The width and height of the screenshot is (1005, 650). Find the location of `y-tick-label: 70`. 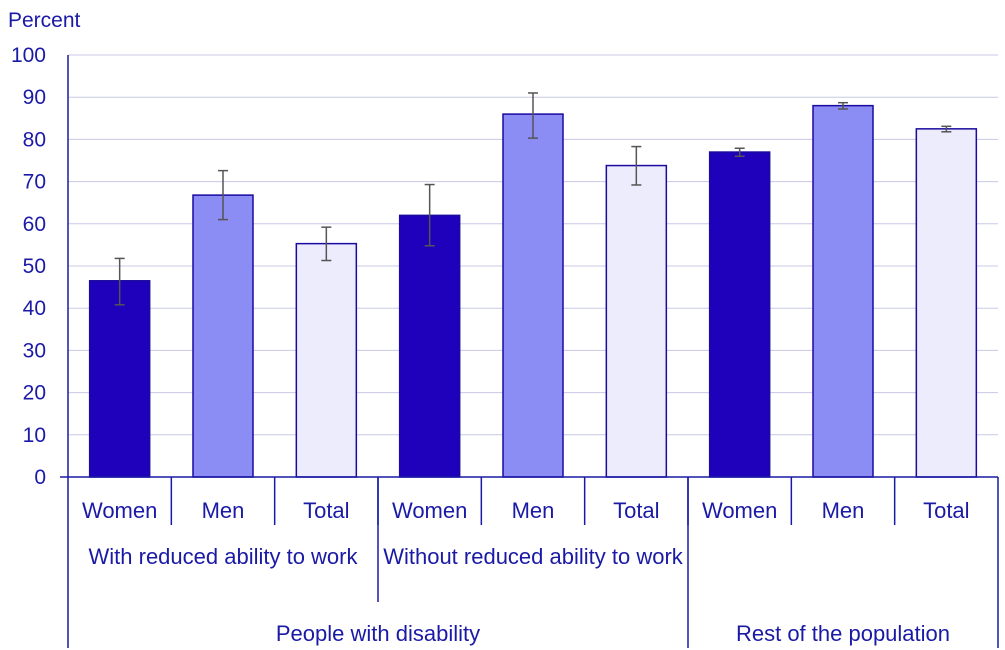

y-tick-label: 70 is located at coordinates (34, 182).